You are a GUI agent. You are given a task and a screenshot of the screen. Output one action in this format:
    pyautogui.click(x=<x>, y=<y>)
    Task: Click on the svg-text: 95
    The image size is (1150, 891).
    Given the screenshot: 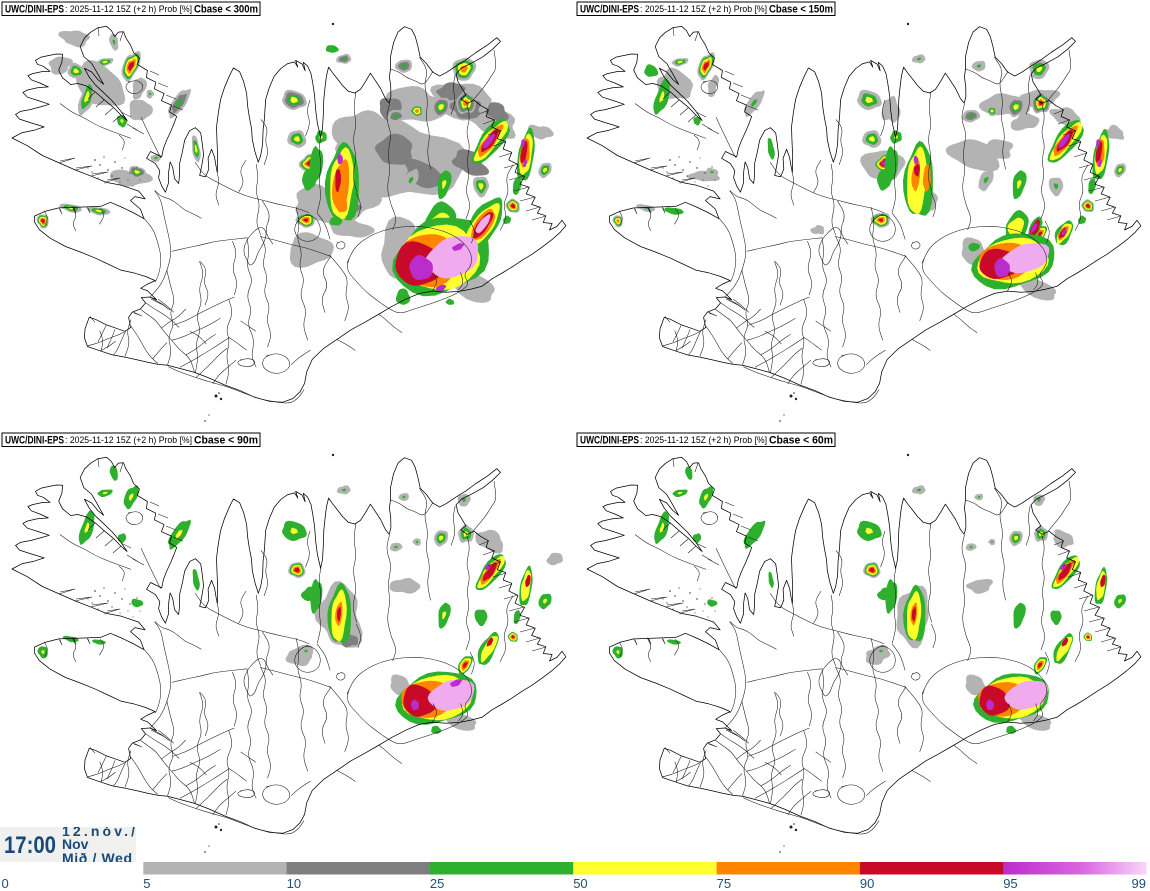 What is the action you would take?
    pyautogui.click(x=1010, y=883)
    